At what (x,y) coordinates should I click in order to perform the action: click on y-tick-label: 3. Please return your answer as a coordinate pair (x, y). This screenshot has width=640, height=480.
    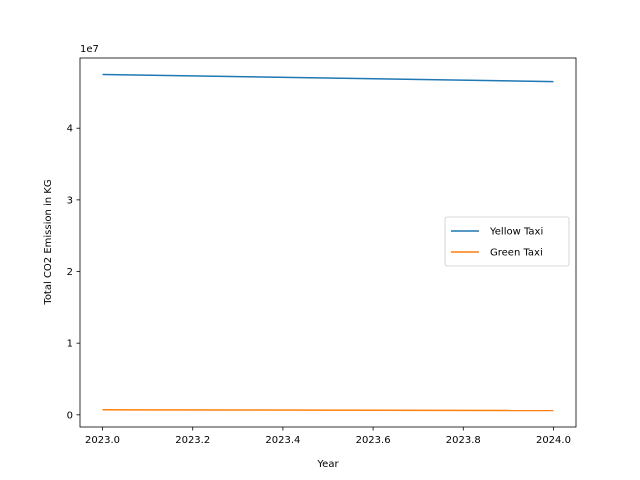
    Looking at the image, I should click on (70, 200).